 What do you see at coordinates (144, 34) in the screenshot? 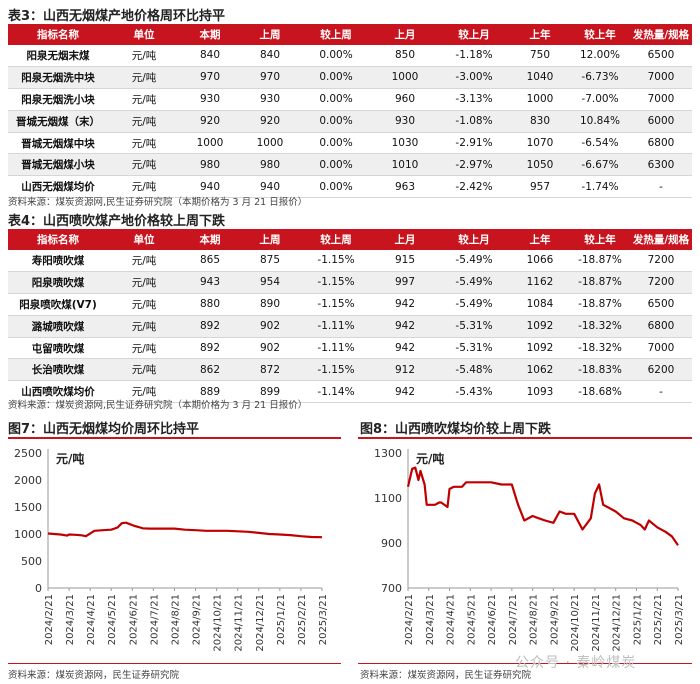
I see `column-header: 单位` at bounding box center [144, 34].